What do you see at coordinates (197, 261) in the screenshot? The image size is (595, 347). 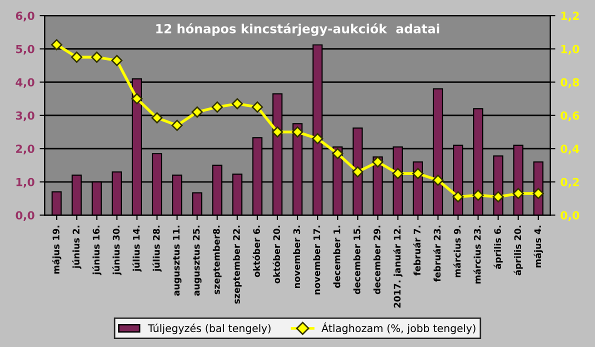 I see `x-tick-label: augusztus 25.` at bounding box center [197, 261].